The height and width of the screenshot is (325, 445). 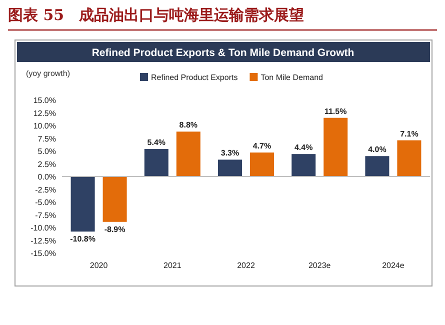 I want to click on y-tick-label: -2.5%, so click(x=45, y=189).